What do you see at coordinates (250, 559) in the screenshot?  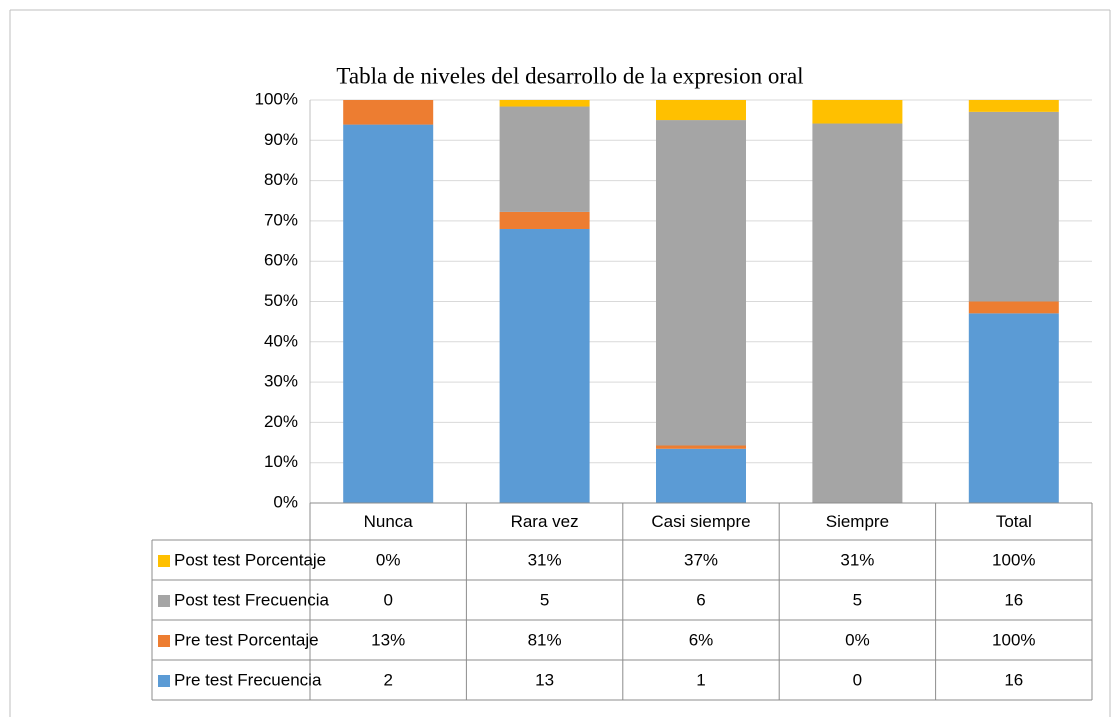 I see `legend-label: Post test Porcentaje` at bounding box center [250, 559].